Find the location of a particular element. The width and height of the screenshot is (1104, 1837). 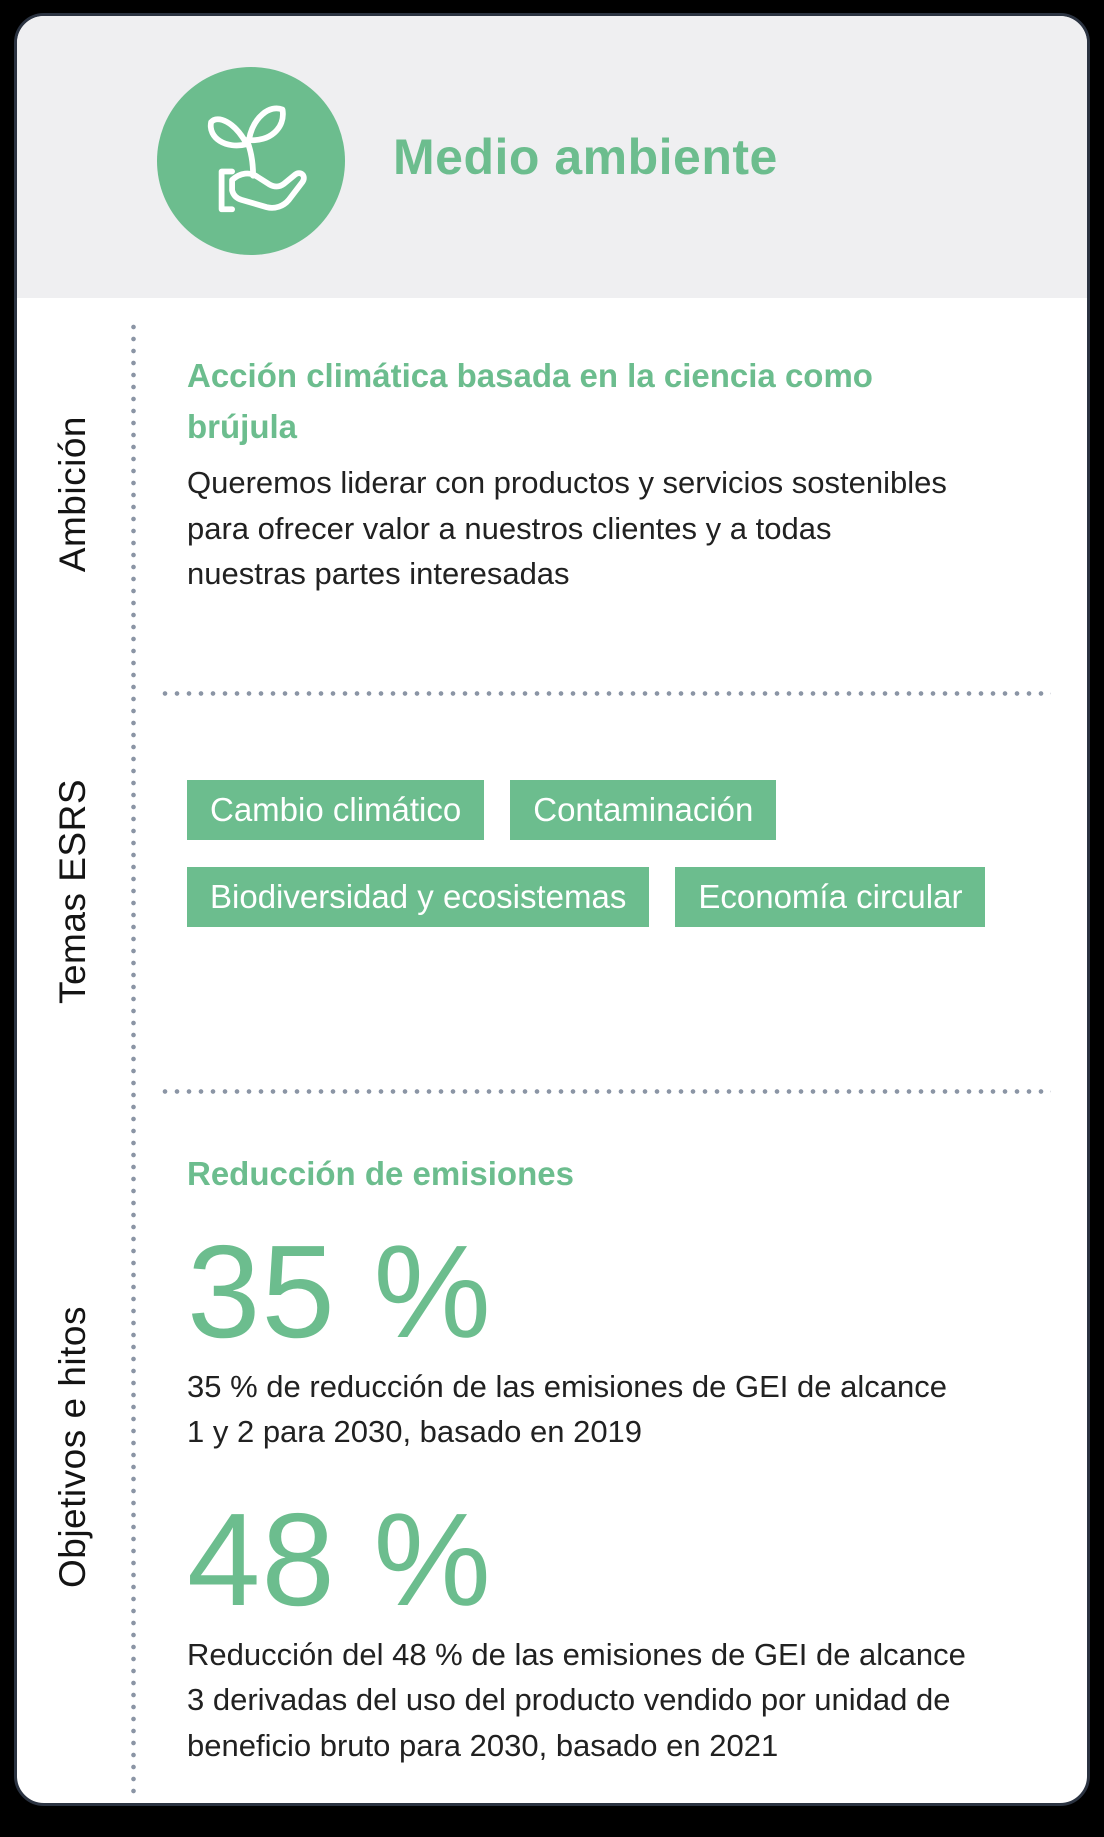

esrs-tag-contaminacion: Contaminación is located at coordinates (643, 810).